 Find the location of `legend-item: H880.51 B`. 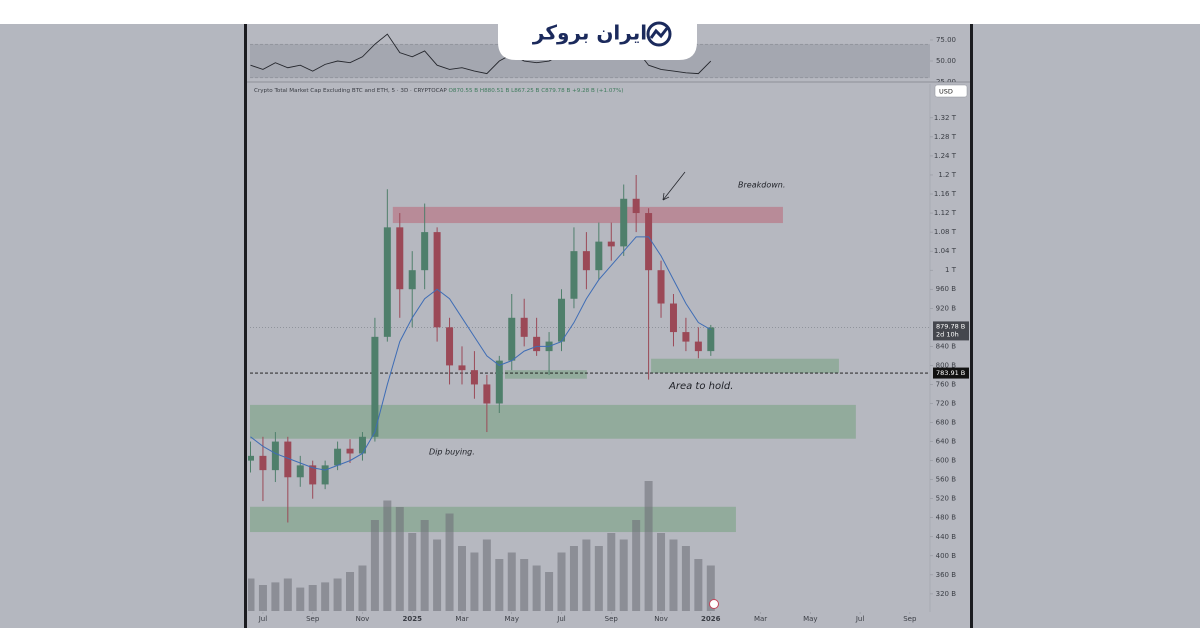

legend-item: H880.51 B is located at coordinates (495, 91).